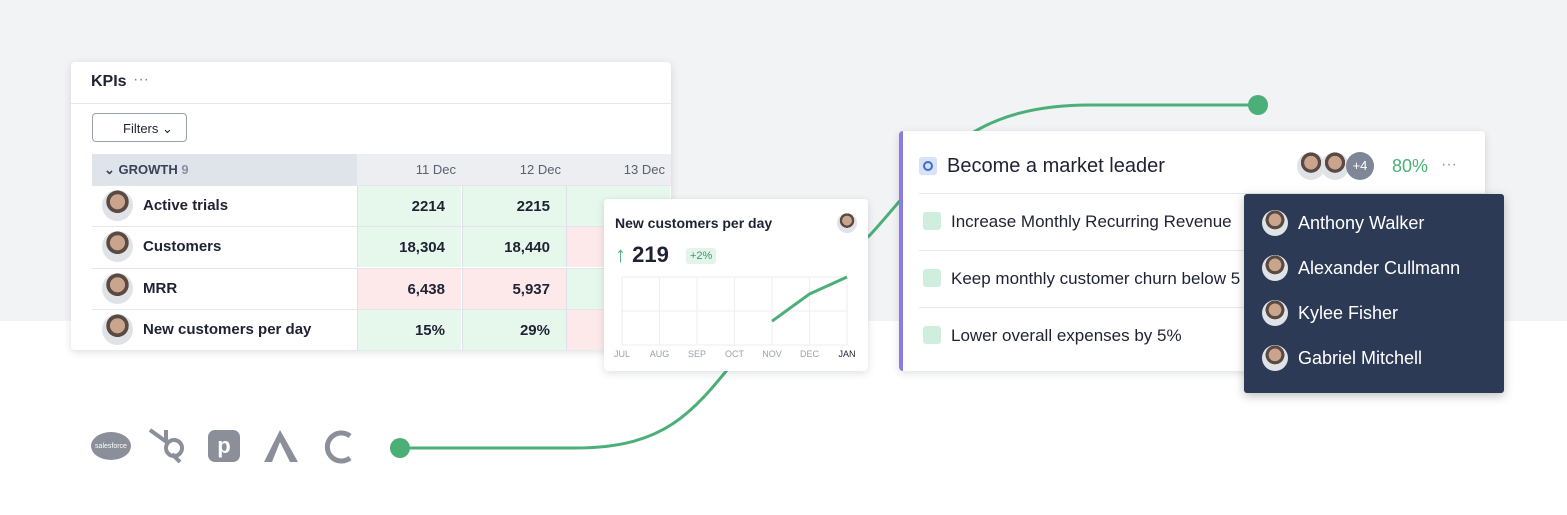 This screenshot has height=515, width=1567. I want to click on group-count: 9, so click(185, 169).